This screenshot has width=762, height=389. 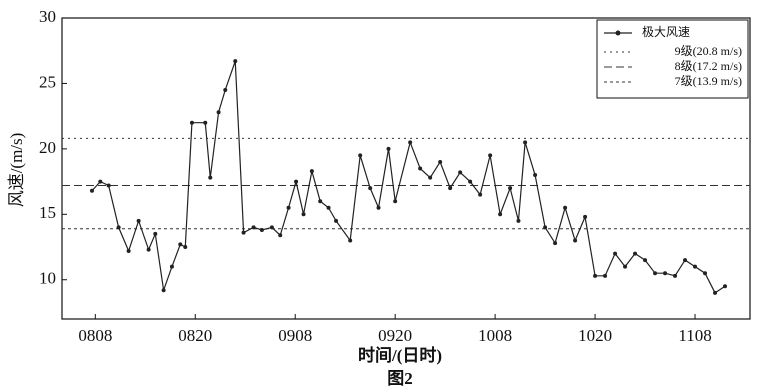 What do you see at coordinates (595, 335) in the screenshot?
I see `x-tick-label: 1020` at bounding box center [595, 335].